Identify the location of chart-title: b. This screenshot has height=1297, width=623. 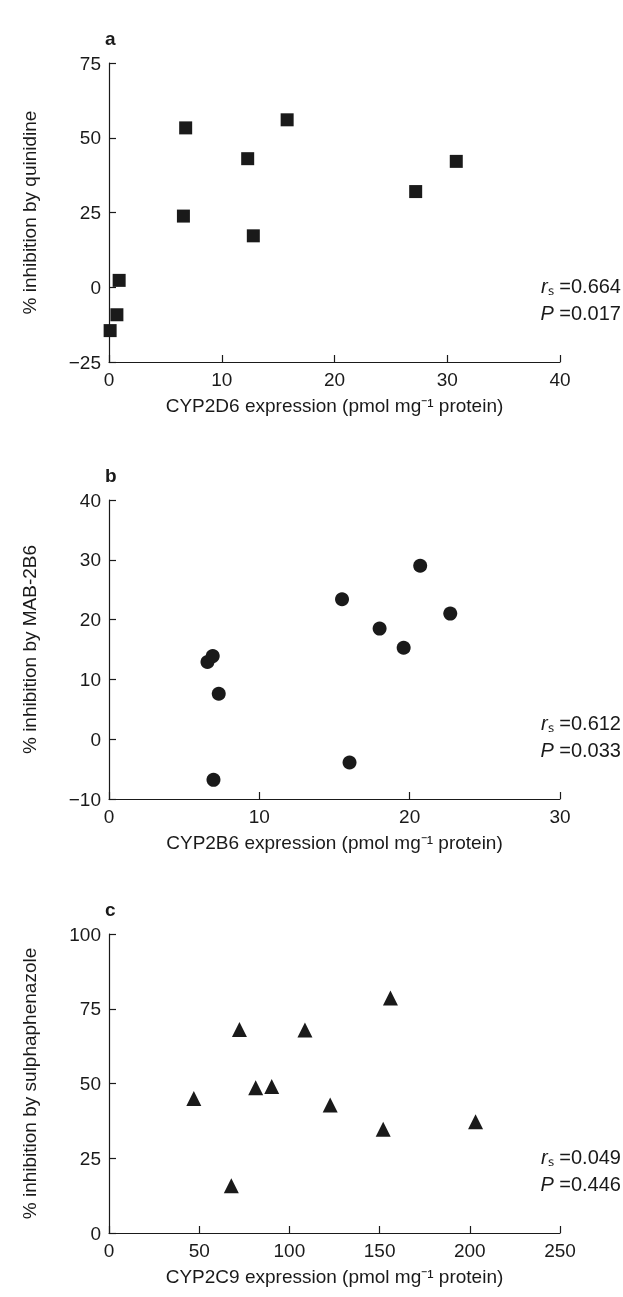
(111, 475).